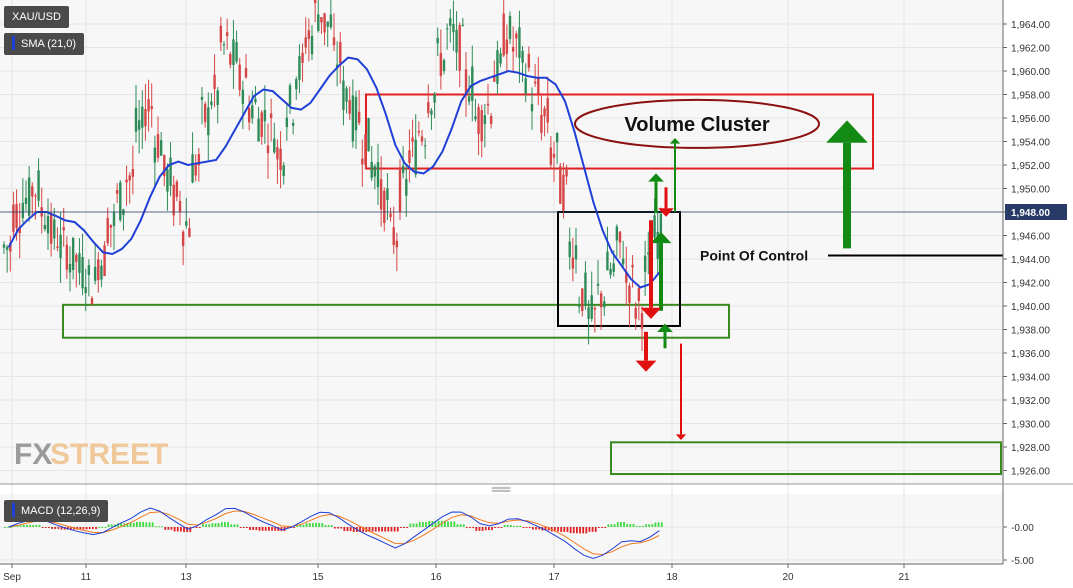  What do you see at coordinates (1030, 166) in the screenshot?
I see `price-tick-label: 1,952.00` at bounding box center [1030, 166].